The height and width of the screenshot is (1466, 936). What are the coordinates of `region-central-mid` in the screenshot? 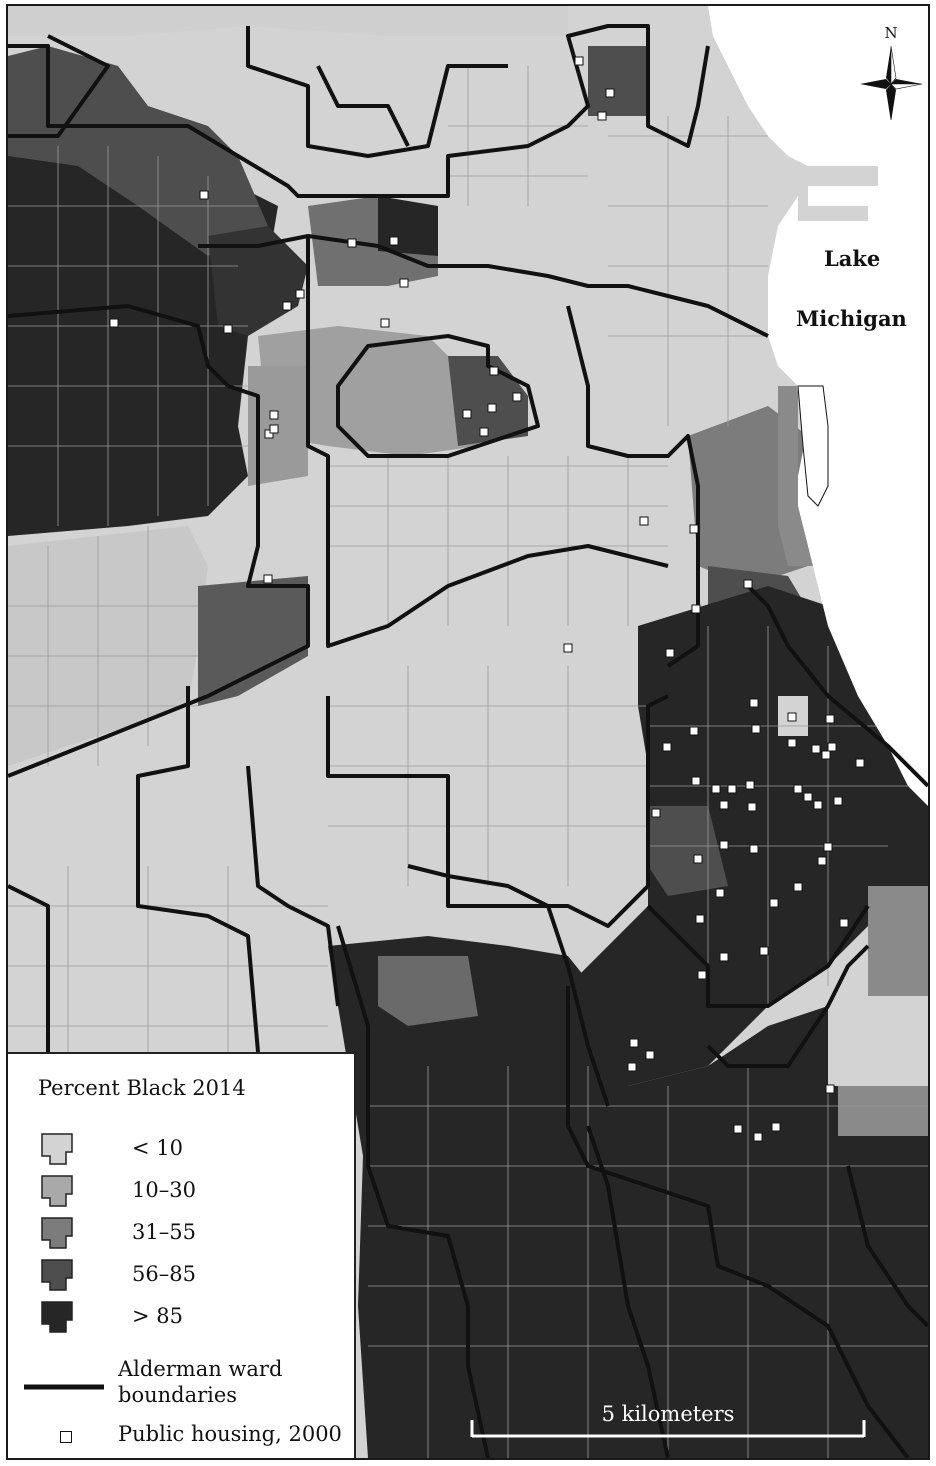 It's located at (253, 641).